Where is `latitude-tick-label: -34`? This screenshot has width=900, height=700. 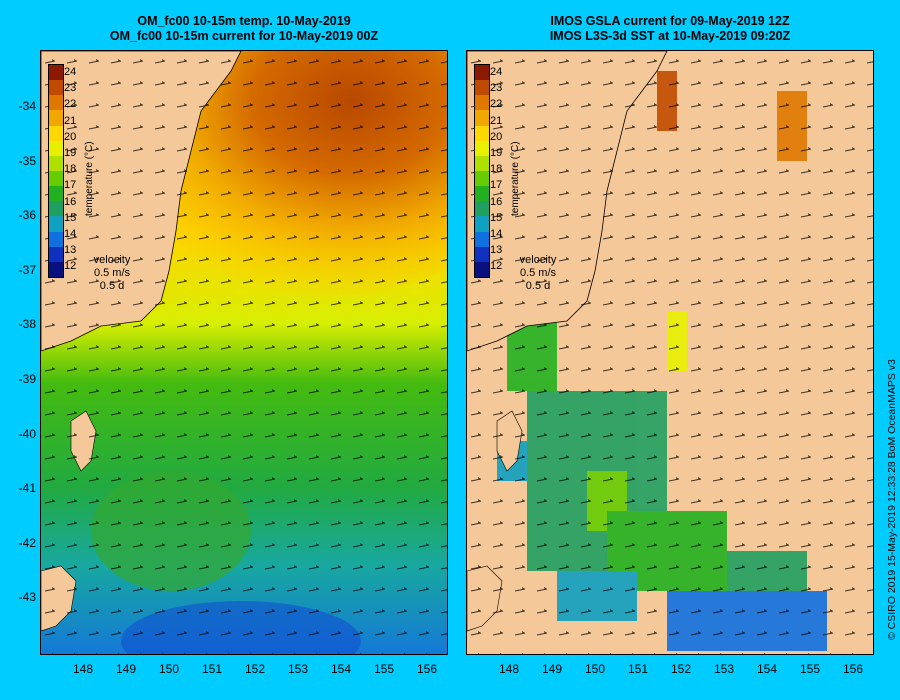 latitude-tick-label: -34 is located at coordinates (27, 106).